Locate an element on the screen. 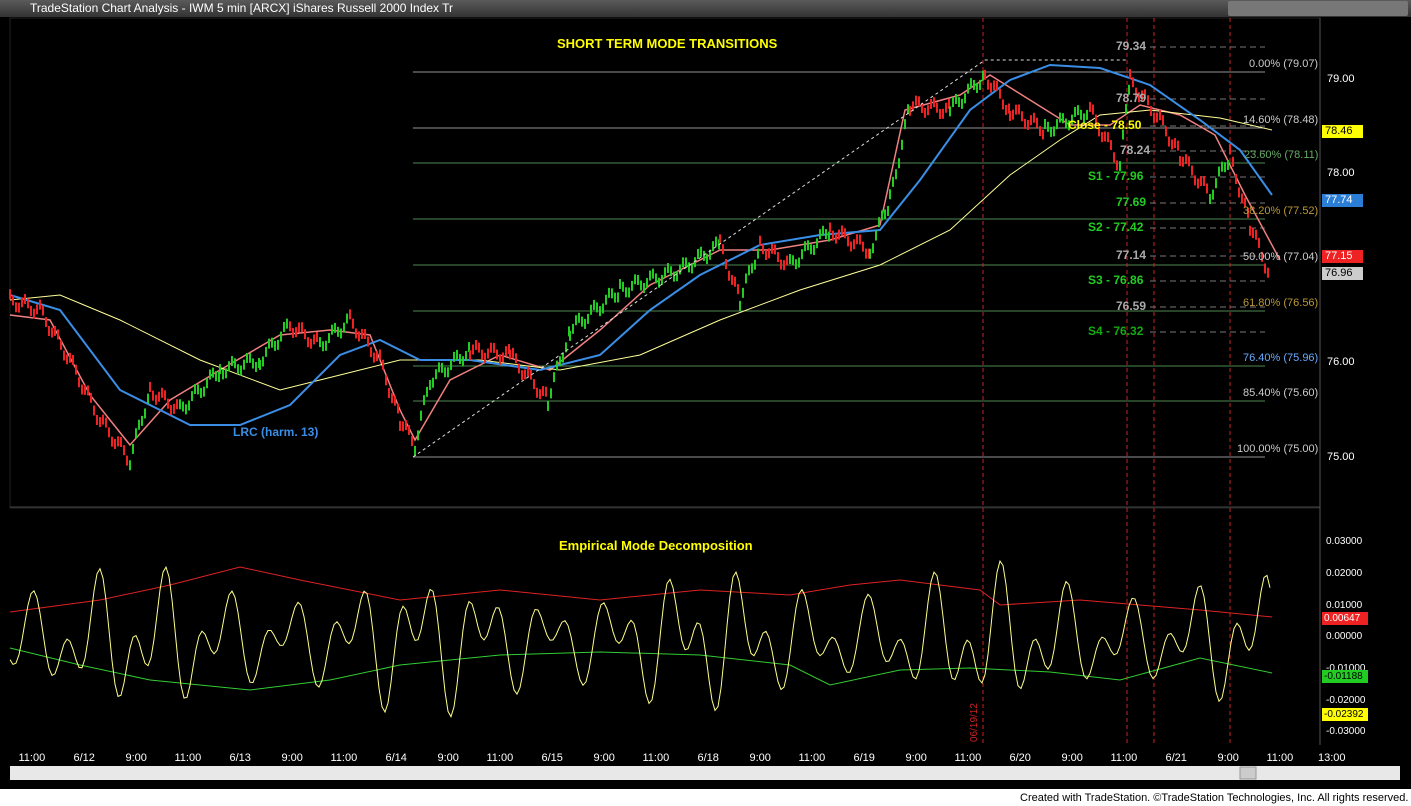 The width and height of the screenshot is (1411, 806). time-tick-label: 6/15 is located at coordinates (552, 758).